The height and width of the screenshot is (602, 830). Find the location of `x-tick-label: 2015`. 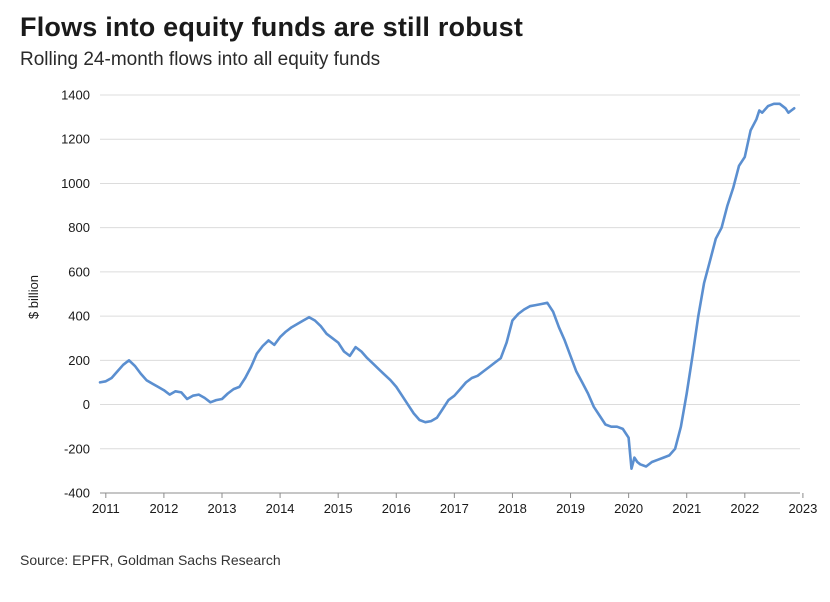

x-tick-label: 2015 is located at coordinates (338, 508).